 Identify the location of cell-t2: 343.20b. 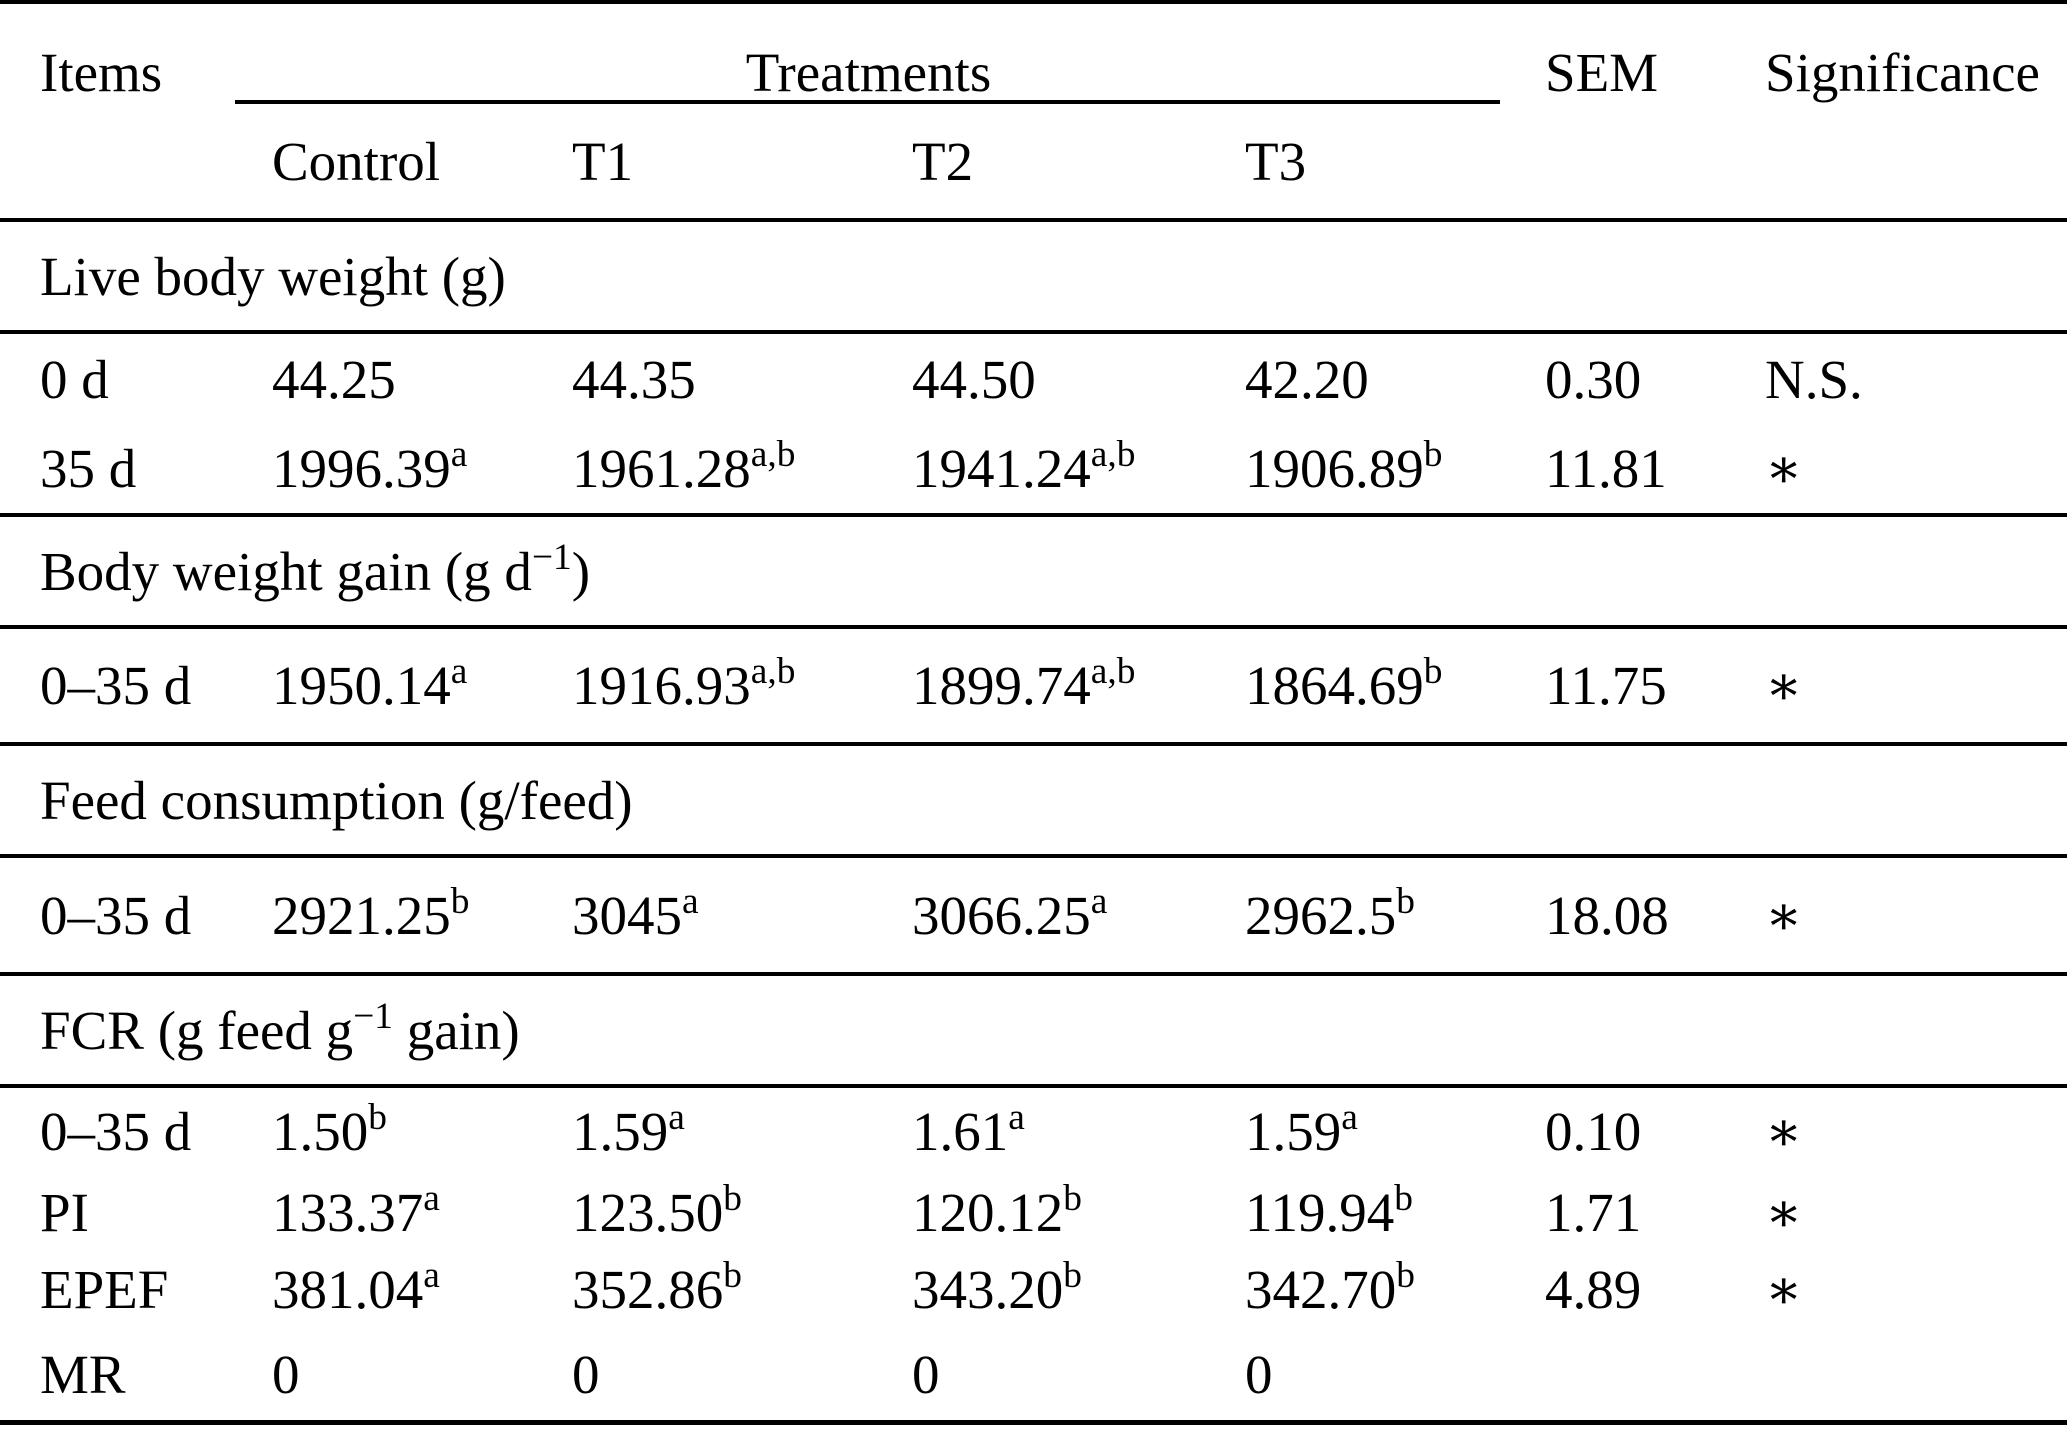
(1078, 1287).